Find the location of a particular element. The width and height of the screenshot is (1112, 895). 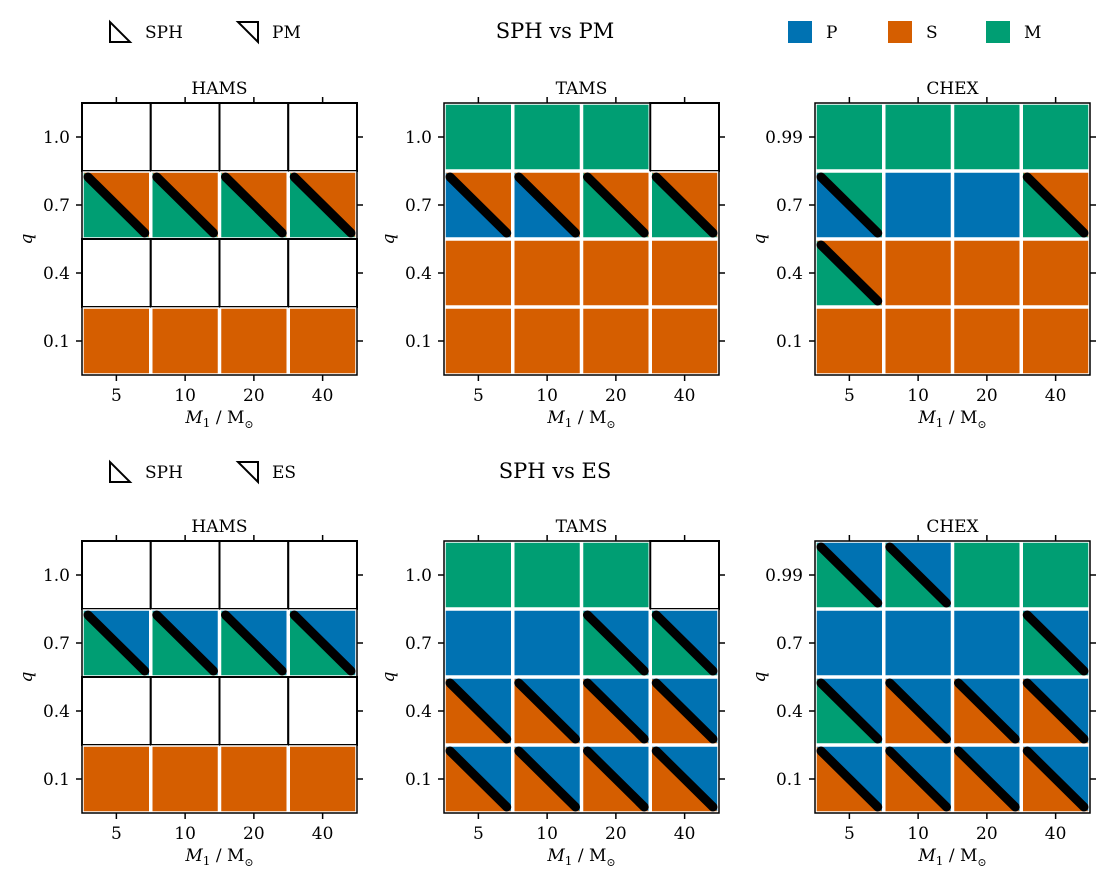

axes-frame is located at coordinates (219, 677).